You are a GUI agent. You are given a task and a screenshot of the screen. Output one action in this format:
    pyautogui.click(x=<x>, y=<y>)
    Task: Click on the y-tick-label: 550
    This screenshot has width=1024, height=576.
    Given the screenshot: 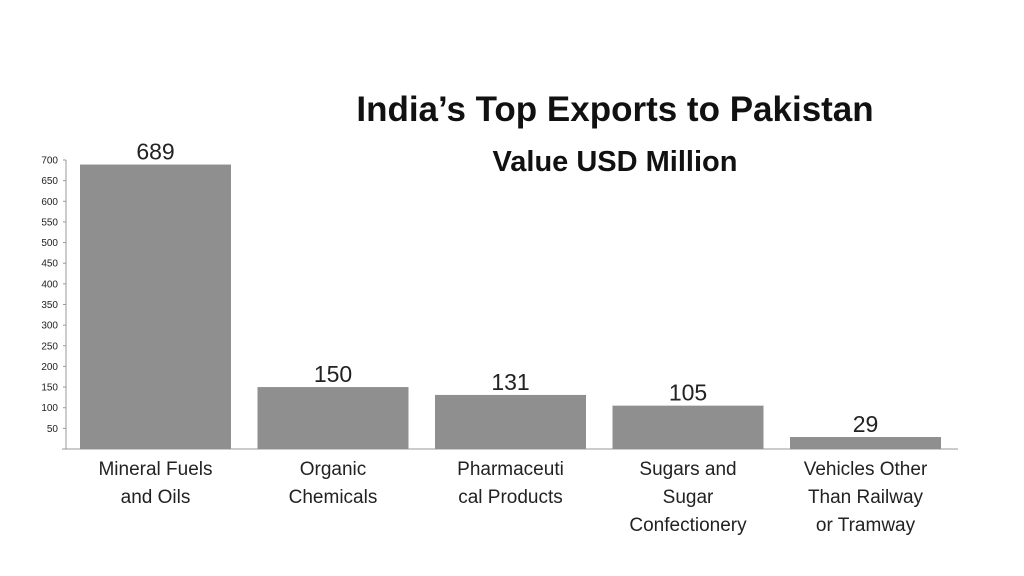 What is the action you would take?
    pyautogui.click(x=49, y=222)
    